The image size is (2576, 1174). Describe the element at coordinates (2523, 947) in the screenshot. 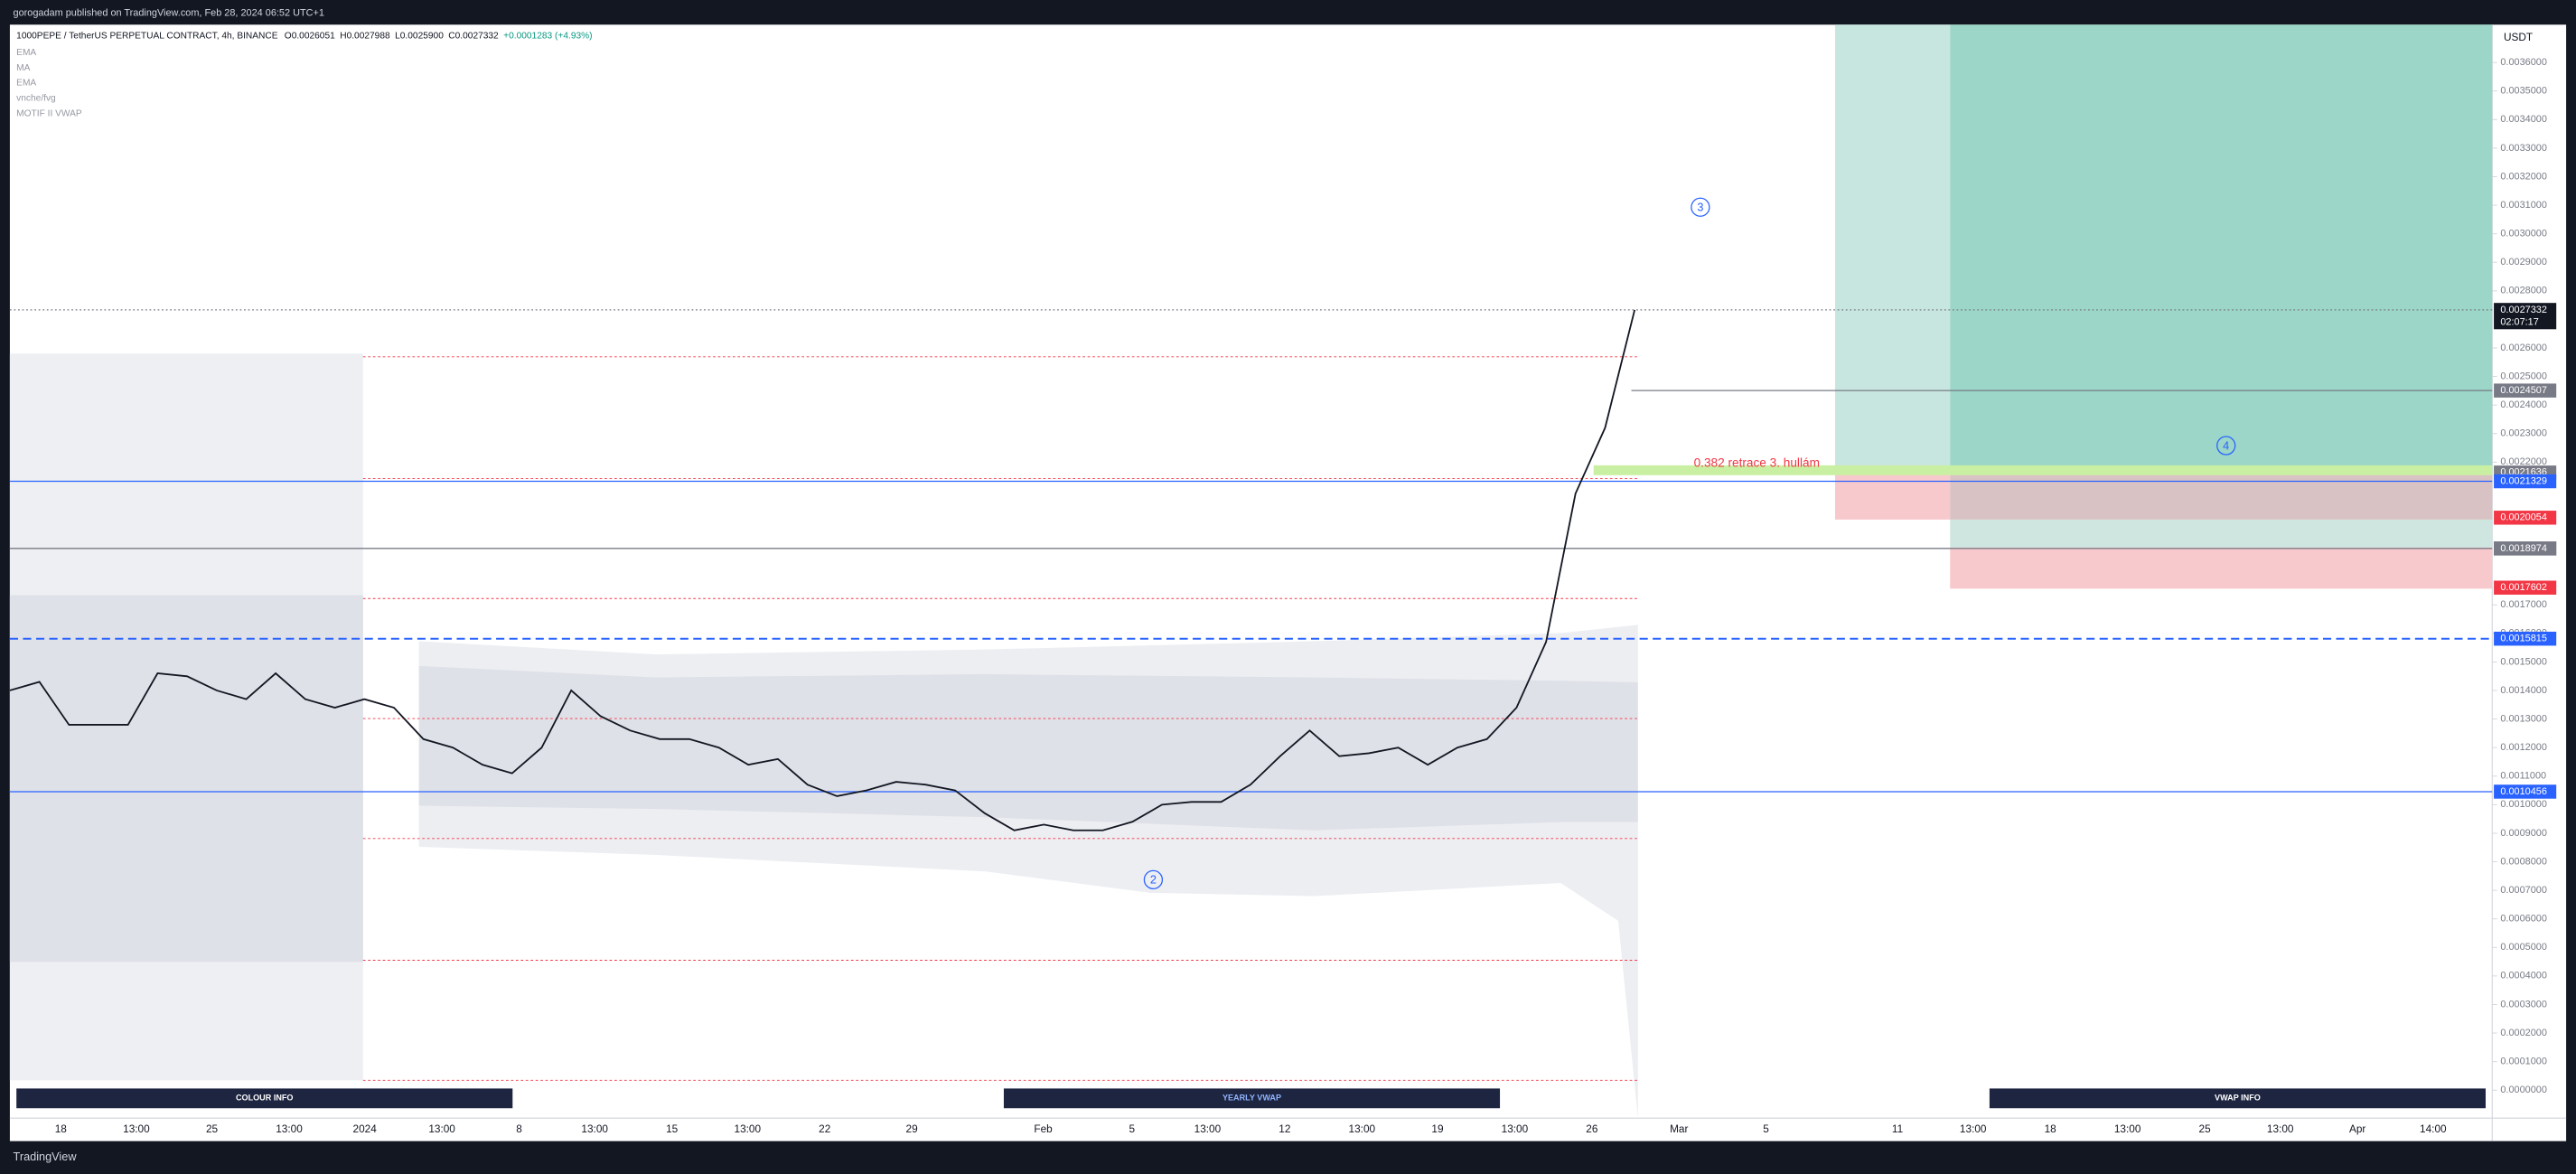

I see `y-tick-label: 0.0005000` at that location.